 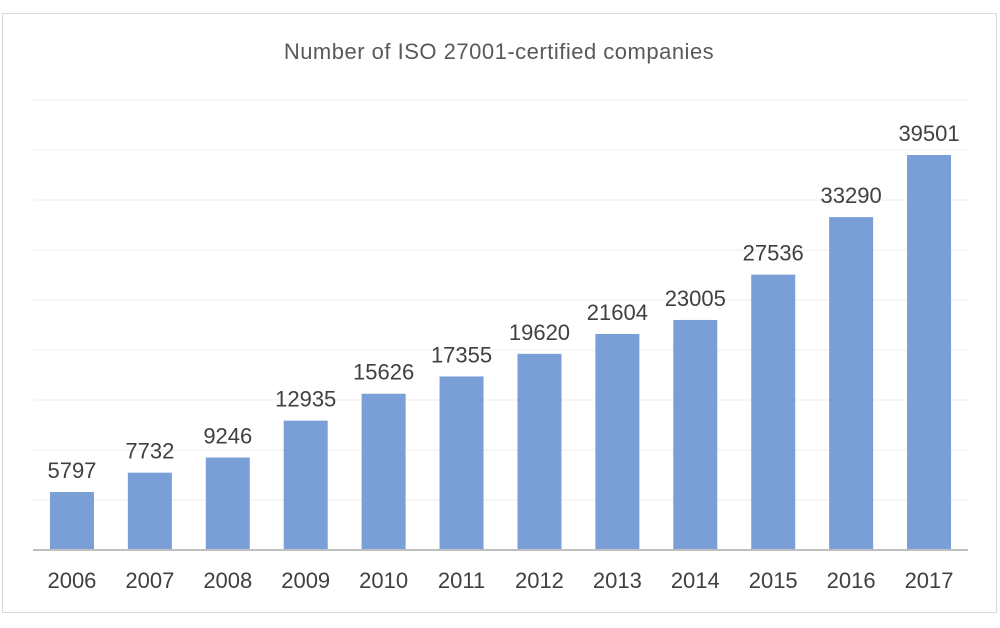 What do you see at coordinates (695, 434) in the screenshot?
I see `bar-2014` at bounding box center [695, 434].